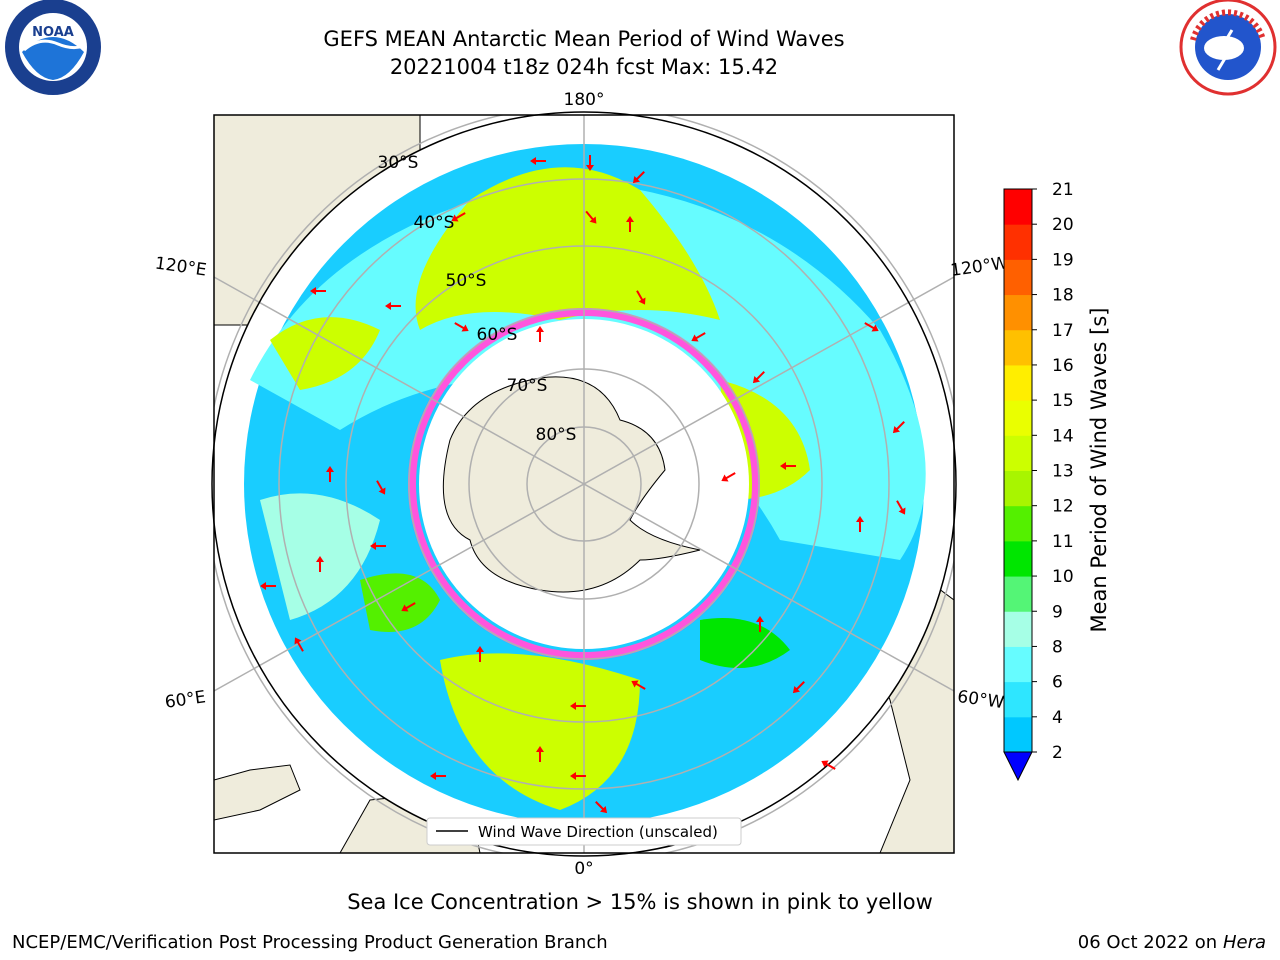 This screenshot has width=1280, height=960. I want to click on lat-label-60s: 60°S, so click(497, 335).